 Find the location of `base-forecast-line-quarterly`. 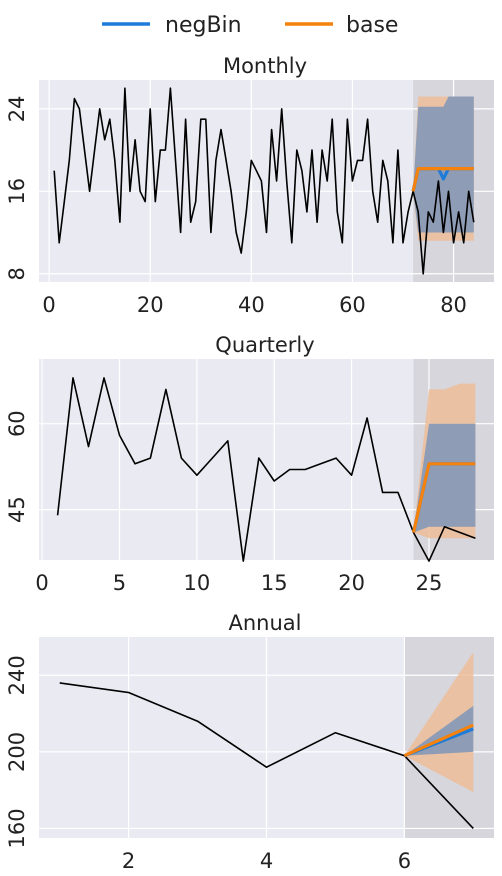

base-forecast-line-quarterly is located at coordinates (443, 497).